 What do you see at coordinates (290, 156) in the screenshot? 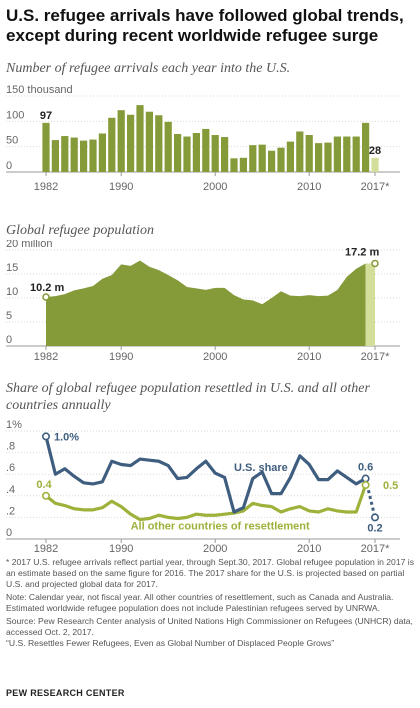
I see `bar-2008` at bounding box center [290, 156].